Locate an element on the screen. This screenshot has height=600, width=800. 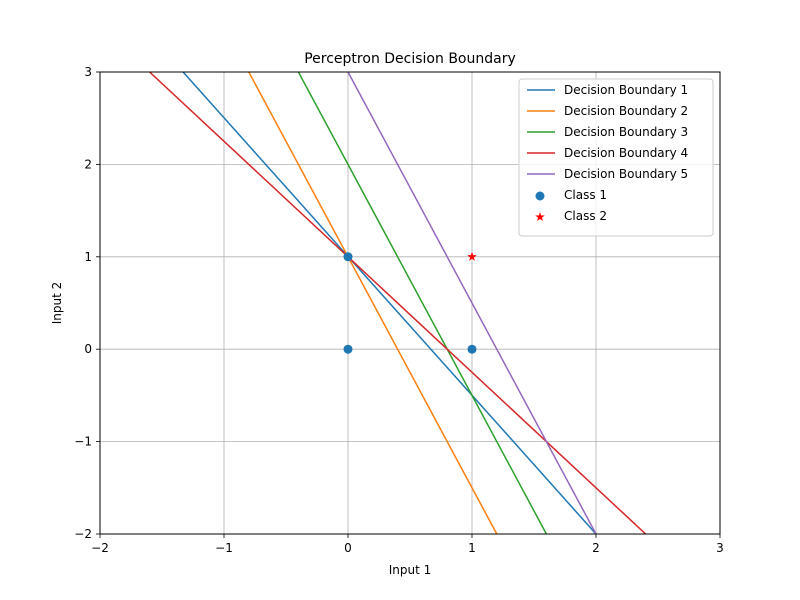
x-tick-label: 0 is located at coordinates (348, 548).